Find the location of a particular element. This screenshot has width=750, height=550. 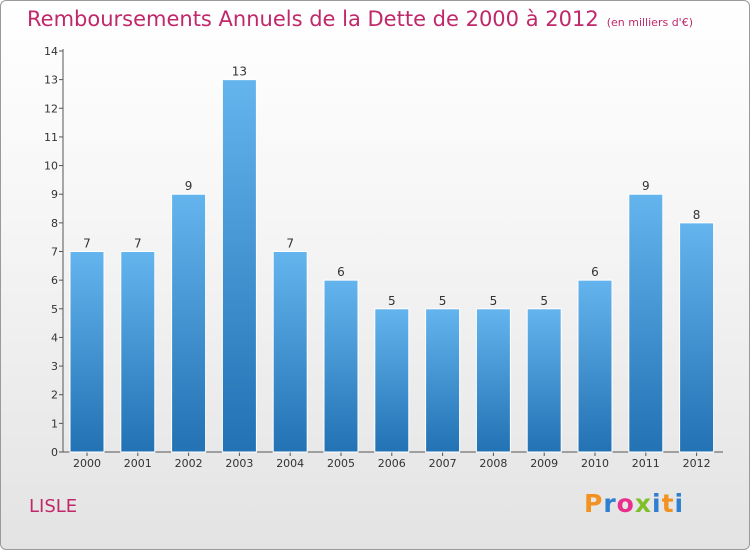

bar-2006 is located at coordinates (392, 380).